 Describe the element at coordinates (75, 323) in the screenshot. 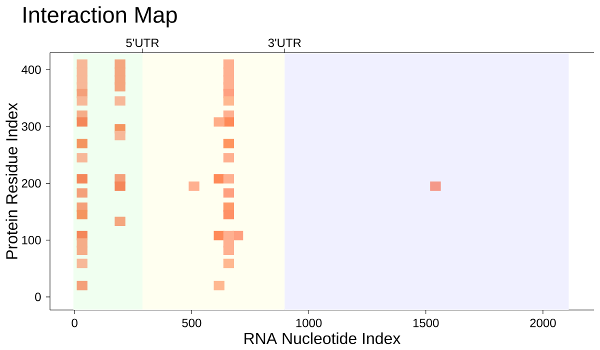

I see `x-tick-label: 0` at that location.